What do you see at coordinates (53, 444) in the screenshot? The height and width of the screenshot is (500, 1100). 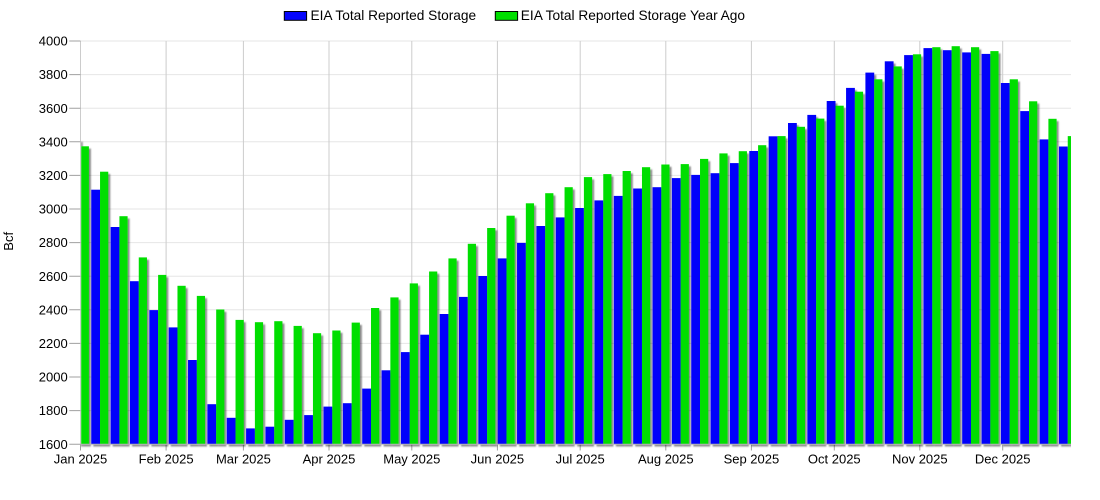 I see `svg-text: 1600` at bounding box center [53, 444].